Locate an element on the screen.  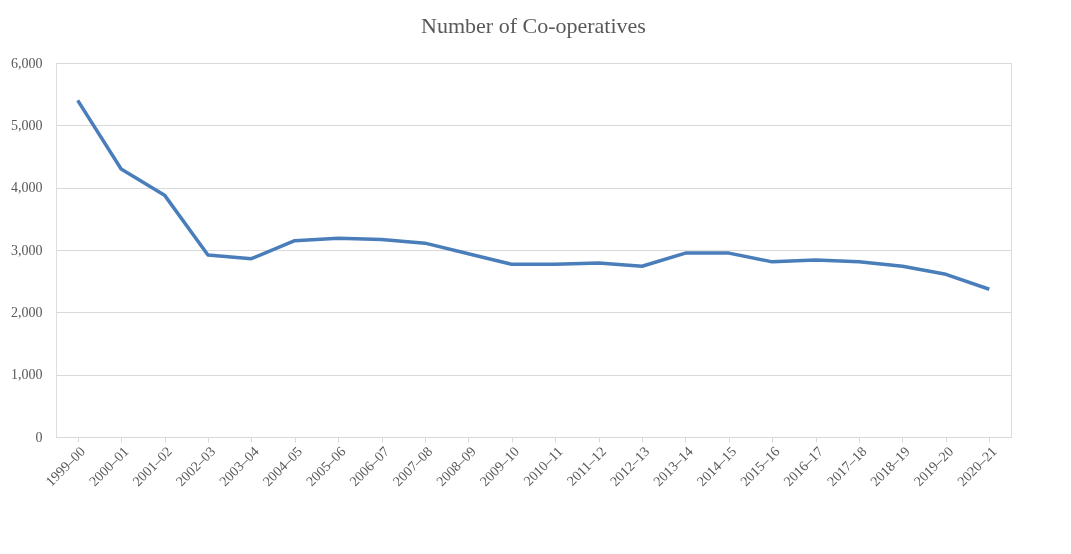
y-tick-label: 2,000 is located at coordinates (27, 312).